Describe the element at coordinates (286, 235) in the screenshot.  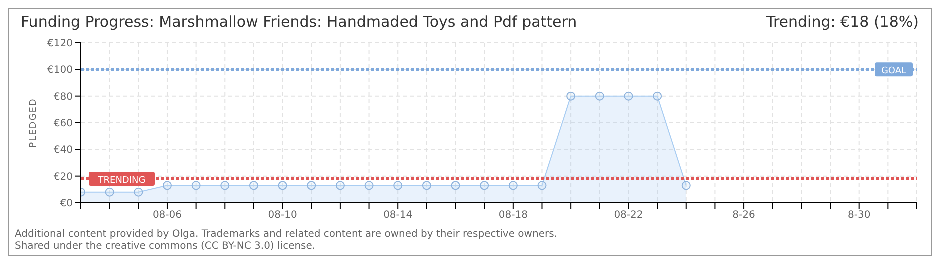
I see `text: Additional content provided by Olga. Trademarks and related content are owned by their respective owners.` at that location.